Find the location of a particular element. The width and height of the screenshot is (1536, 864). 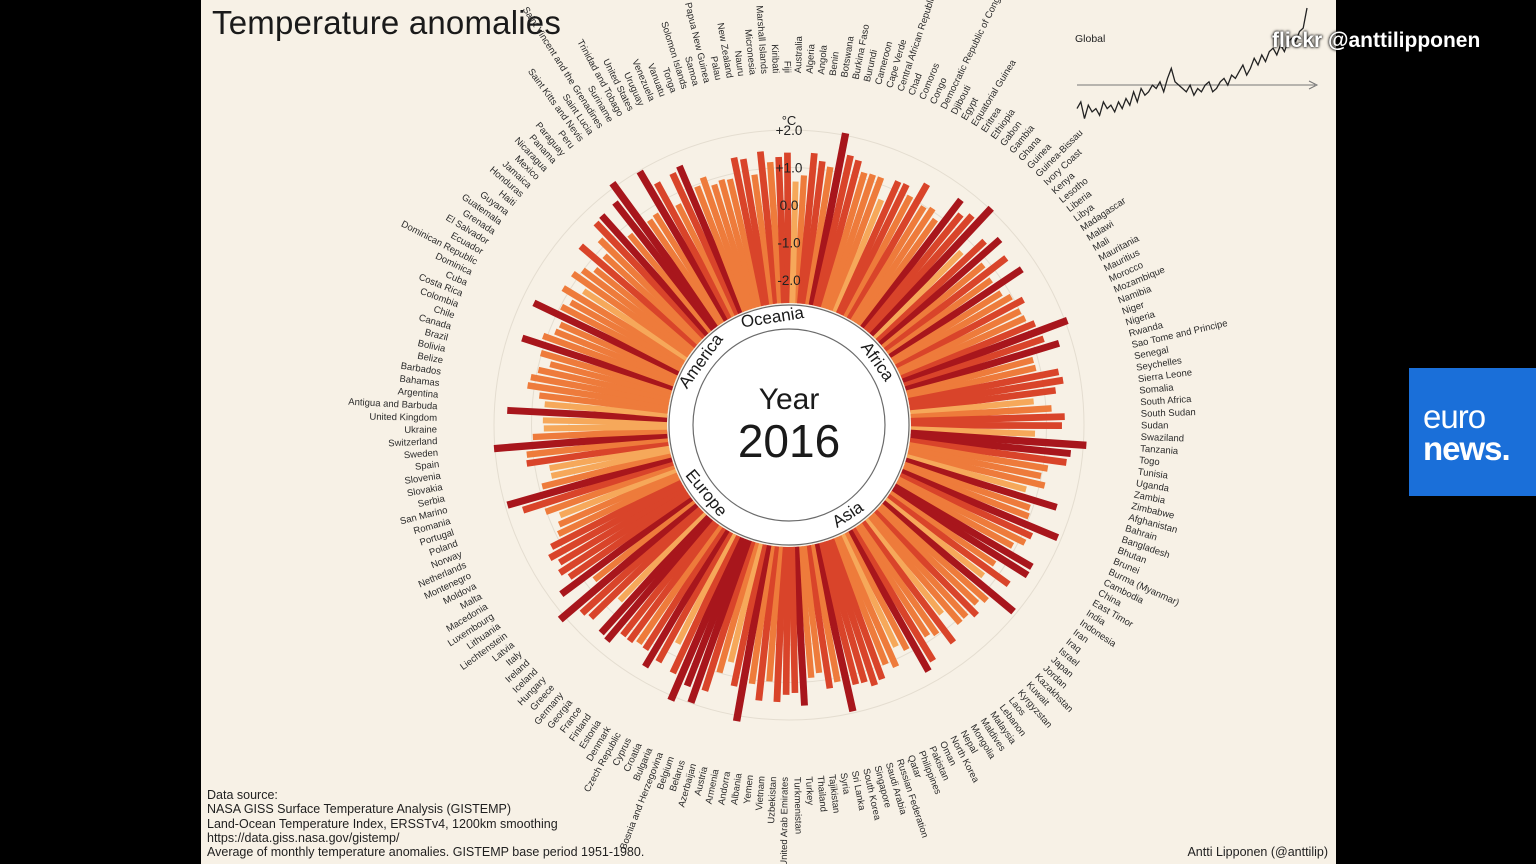

bar-somalia is located at coordinates (972, 407).